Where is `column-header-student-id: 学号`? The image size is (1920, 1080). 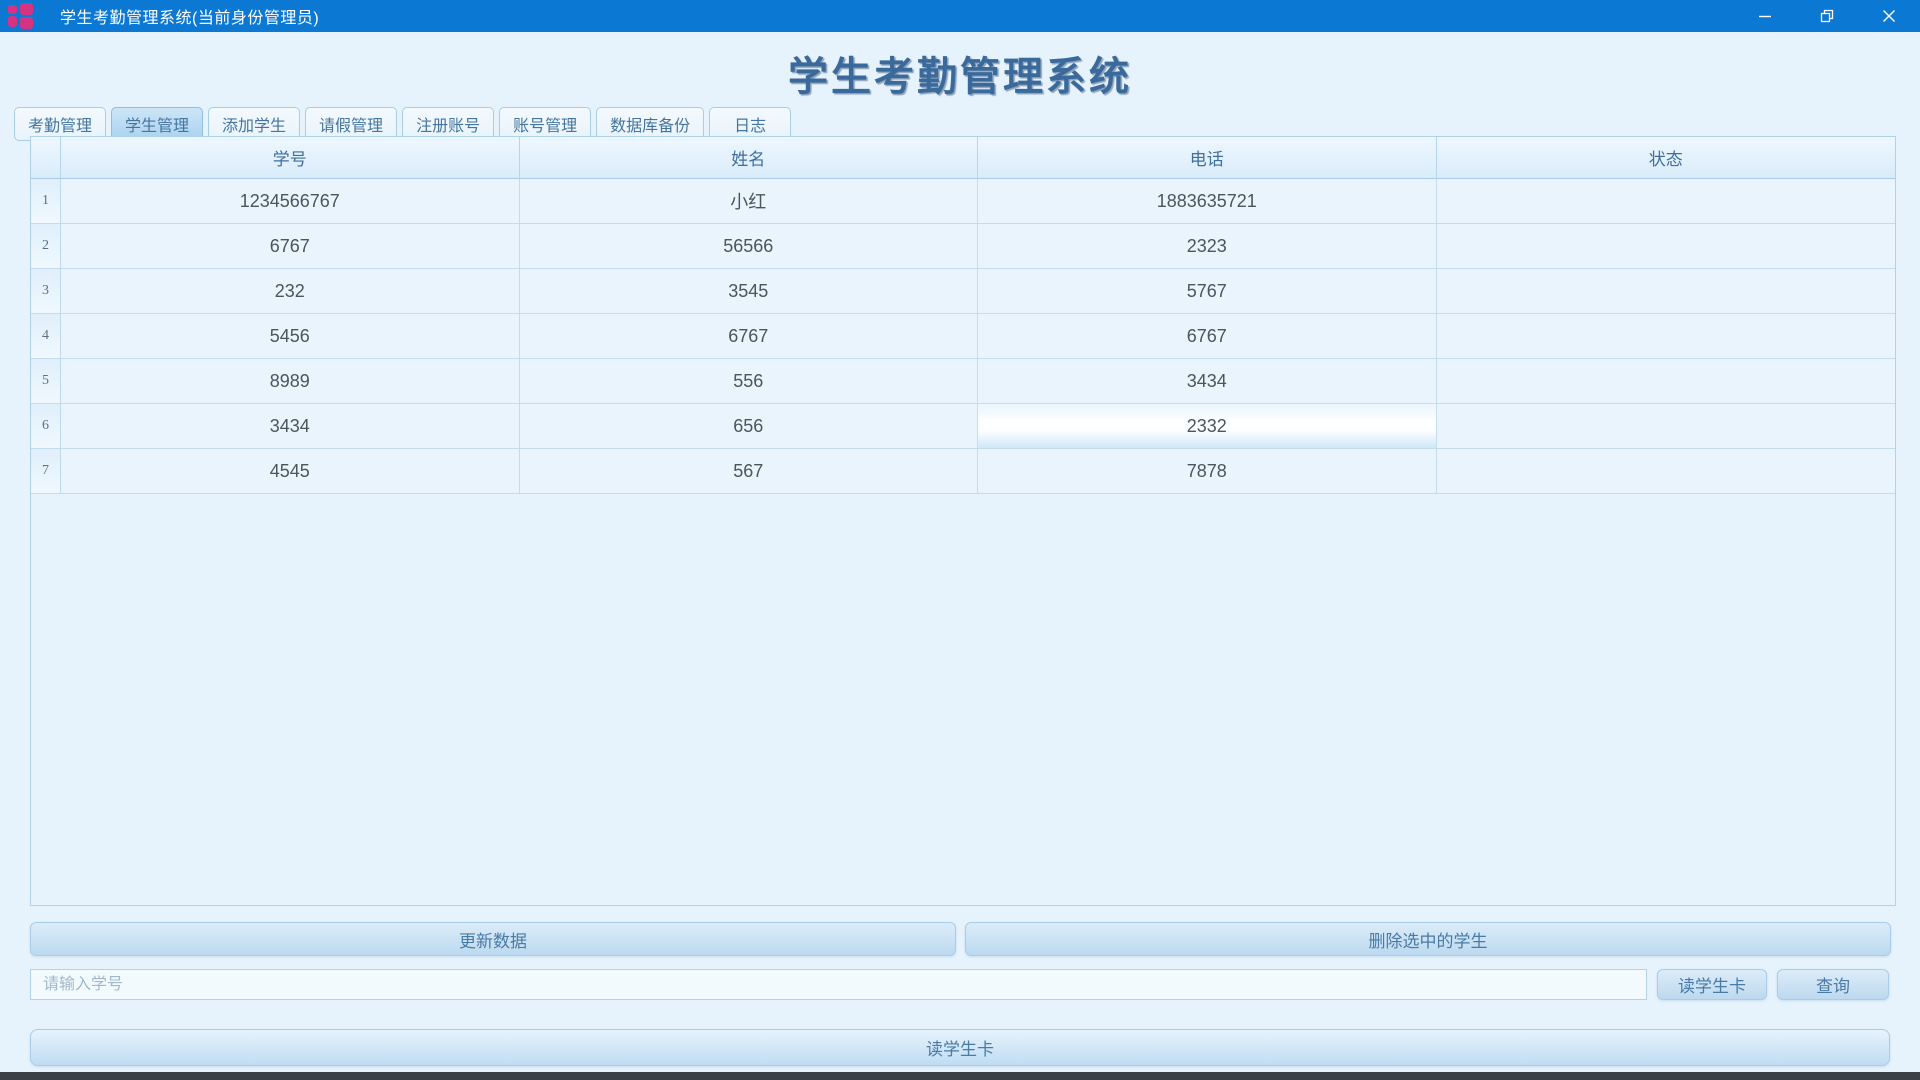 column-header-student-id: 学号 is located at coordinates (290, 158).